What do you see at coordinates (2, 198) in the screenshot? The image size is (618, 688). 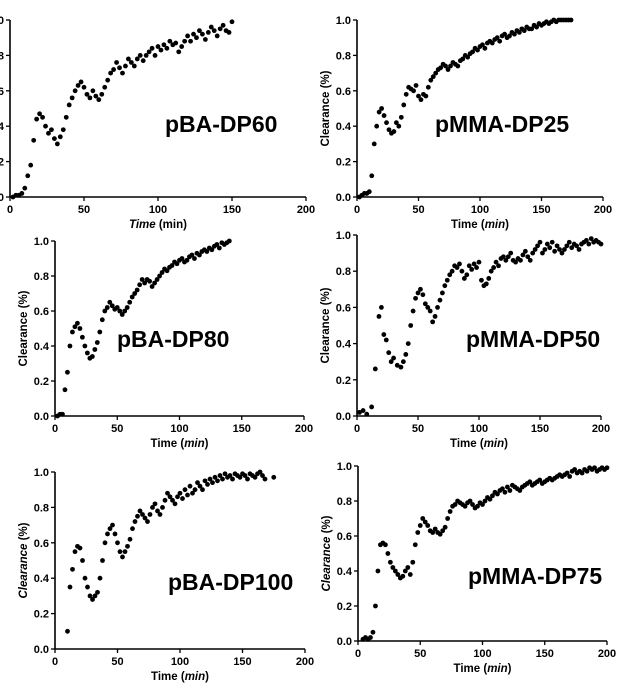 I see `y-tick-label: 0.0` at bounding box center [2, 198].